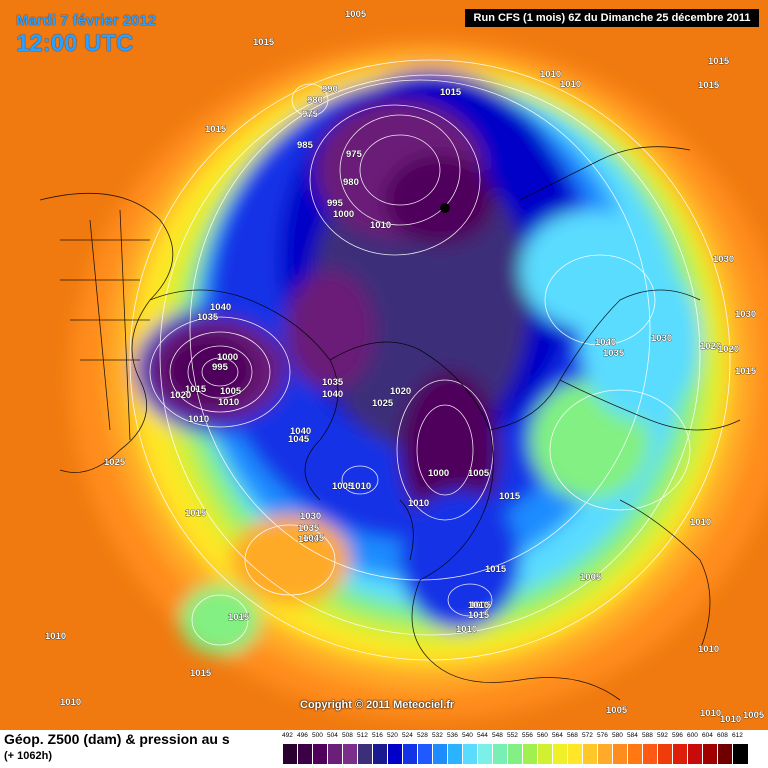 This screenshot has height=768, width=768. What do you see at coordinates (587, 735) in the screenshot?
I see `legend-tick-label: 572` at bounding box center [587, 735].